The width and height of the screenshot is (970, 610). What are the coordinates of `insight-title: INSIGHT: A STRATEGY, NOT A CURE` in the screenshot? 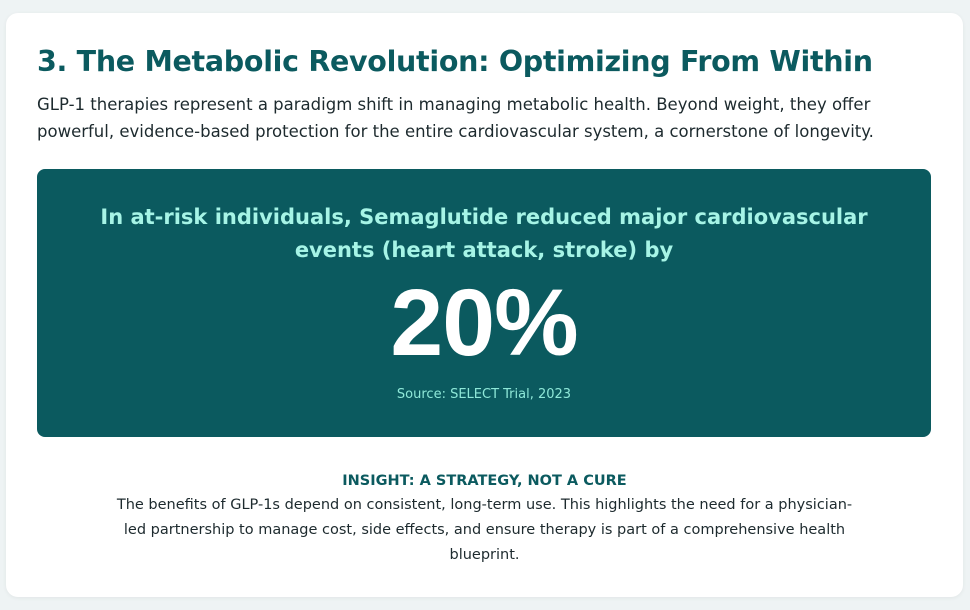 It's located at (484, 481).